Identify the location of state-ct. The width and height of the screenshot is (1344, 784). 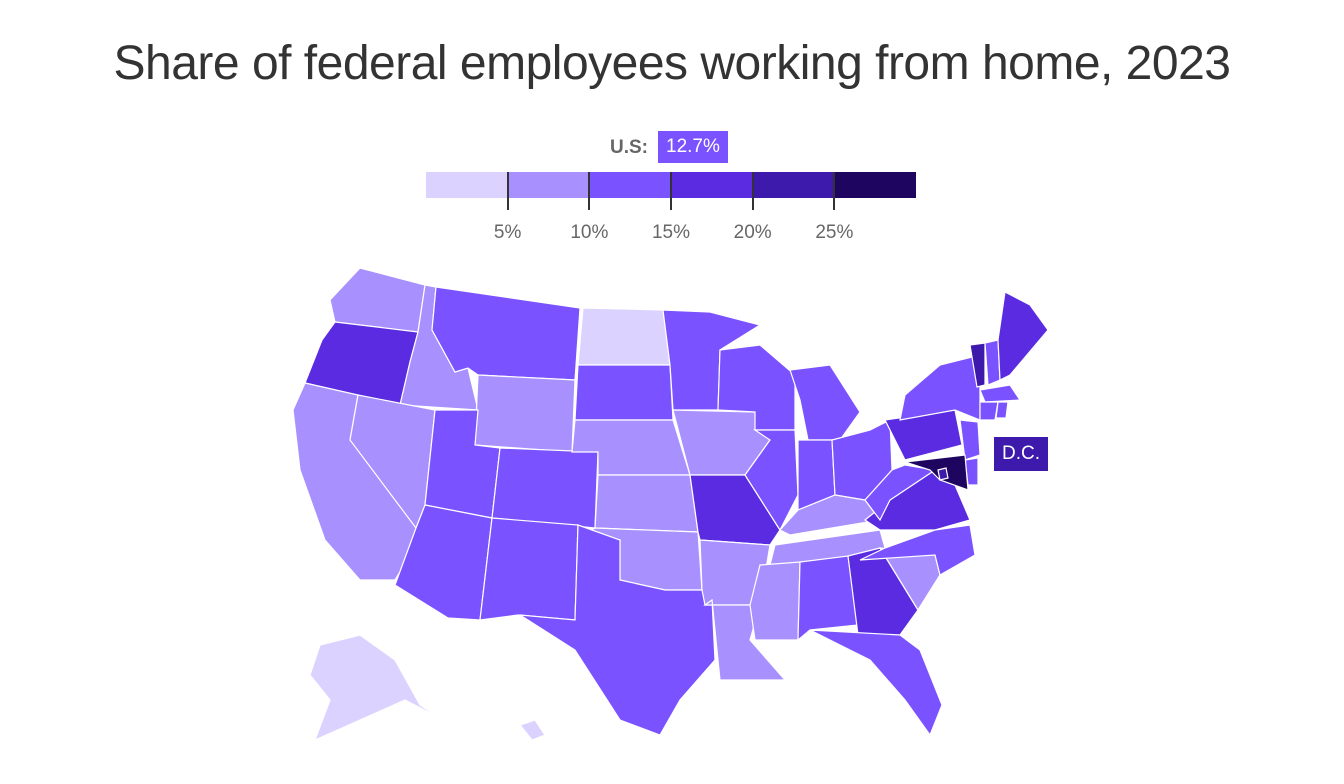
(989, 411).